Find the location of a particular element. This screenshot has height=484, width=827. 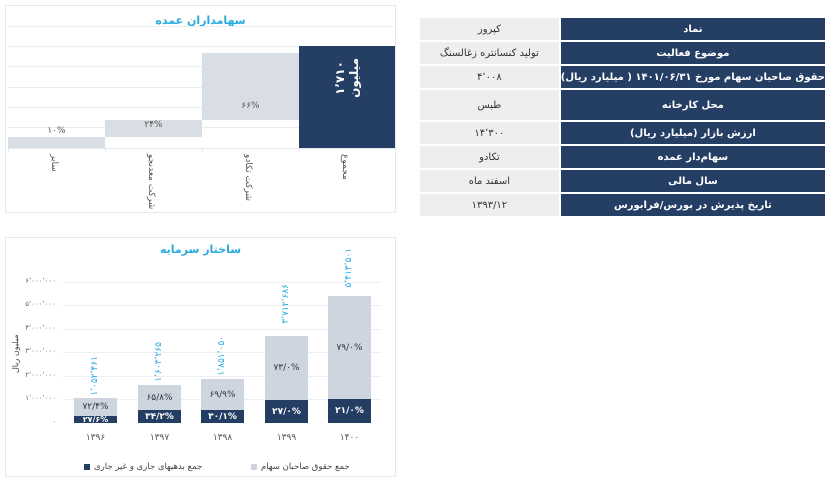

bar-pct-label: ۲۴% is located at coordinates (153, 125).